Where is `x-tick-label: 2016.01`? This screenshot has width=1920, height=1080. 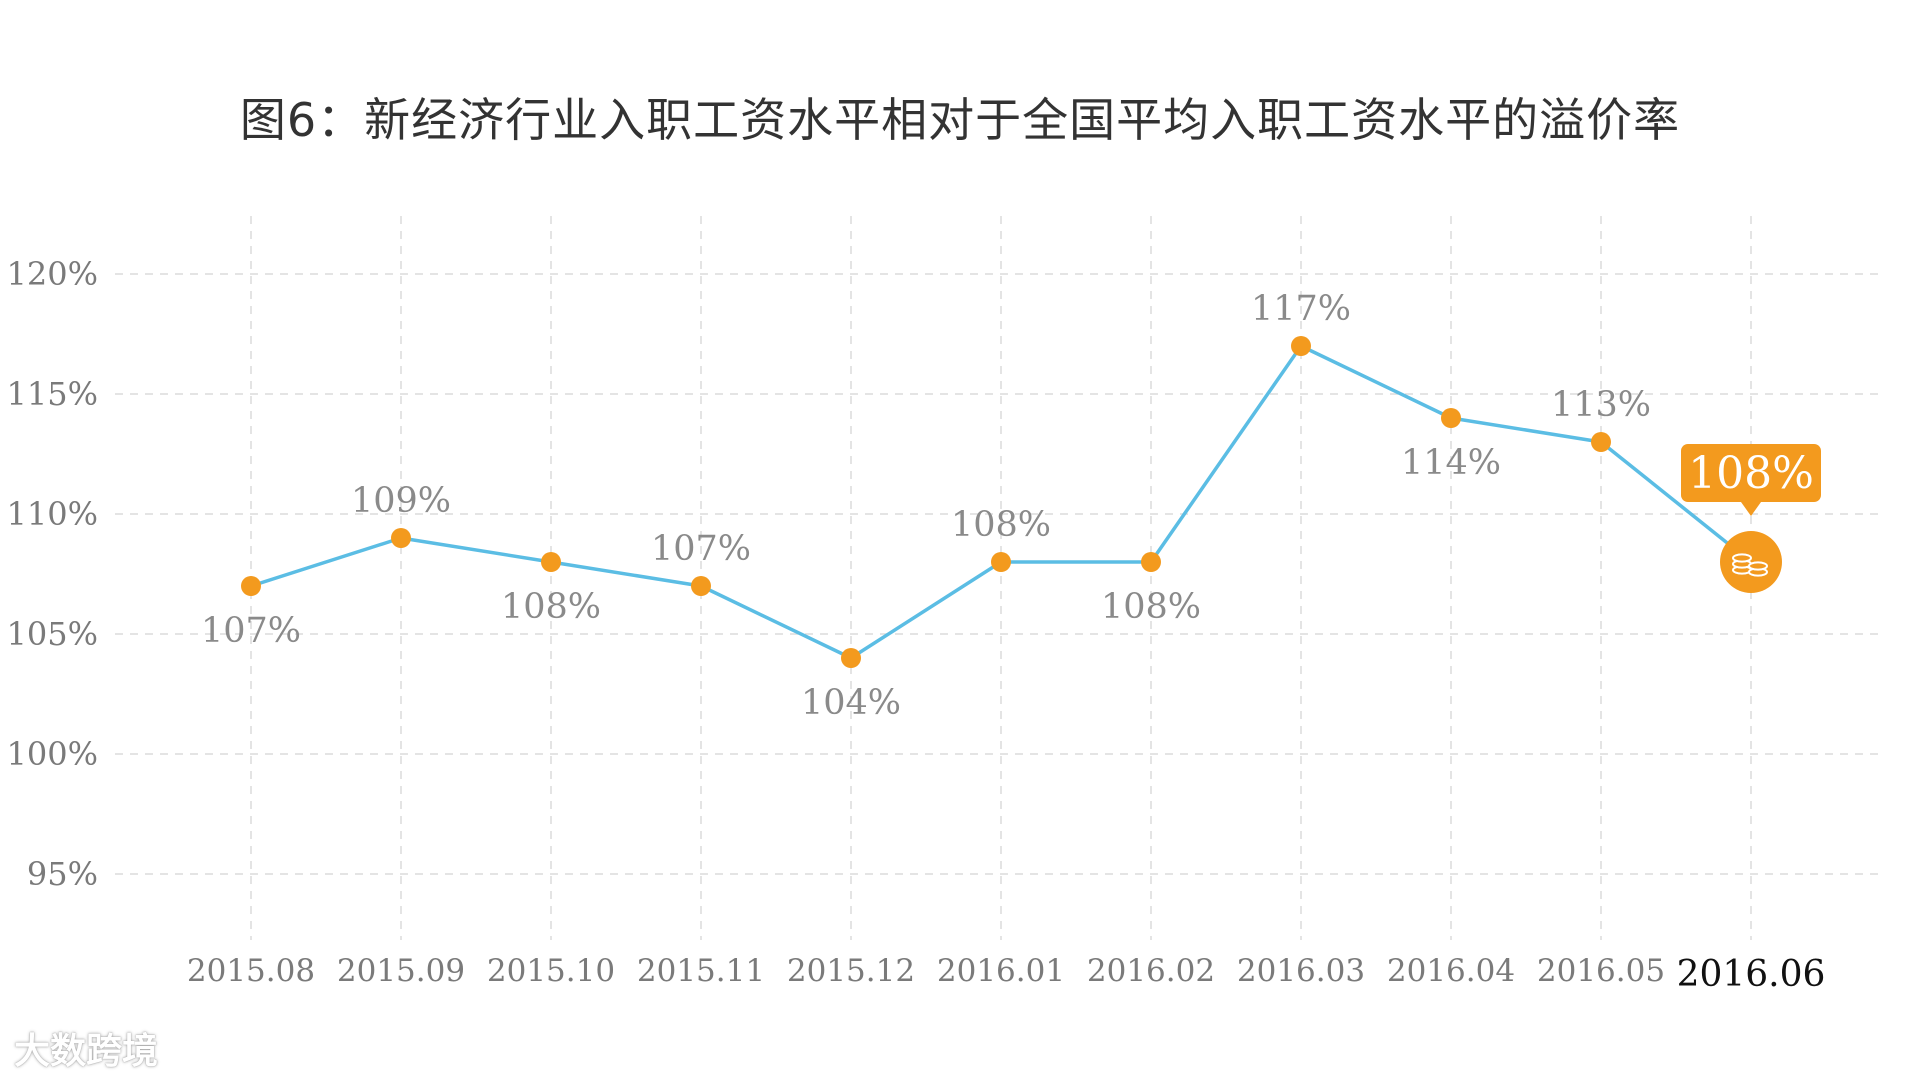 x-tick-label: 2016.01 is located at coordinates (1001, 971).